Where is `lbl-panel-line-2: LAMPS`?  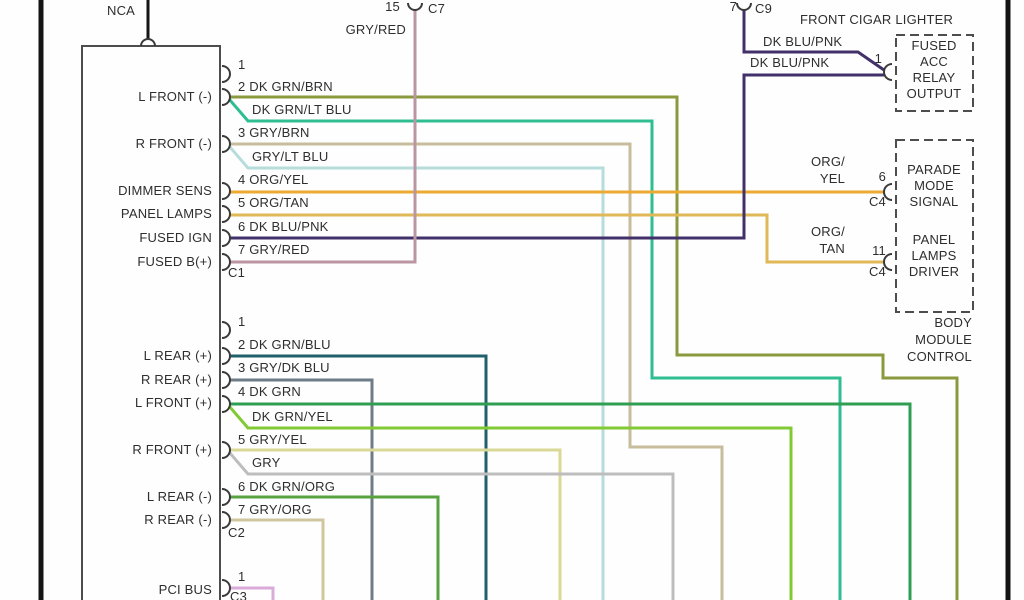
lbl-panel-line-2: LAMPS is located at coordinates (934, 255).